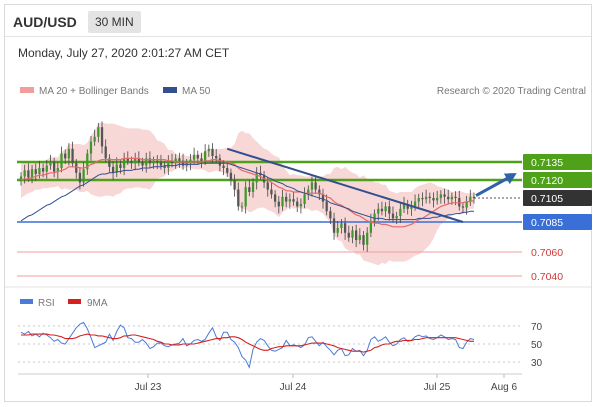  What do you see at coordinates (492, 186) in the screenshot?
I see `projection-arrow-shaft` at bounding box center [492, 186].